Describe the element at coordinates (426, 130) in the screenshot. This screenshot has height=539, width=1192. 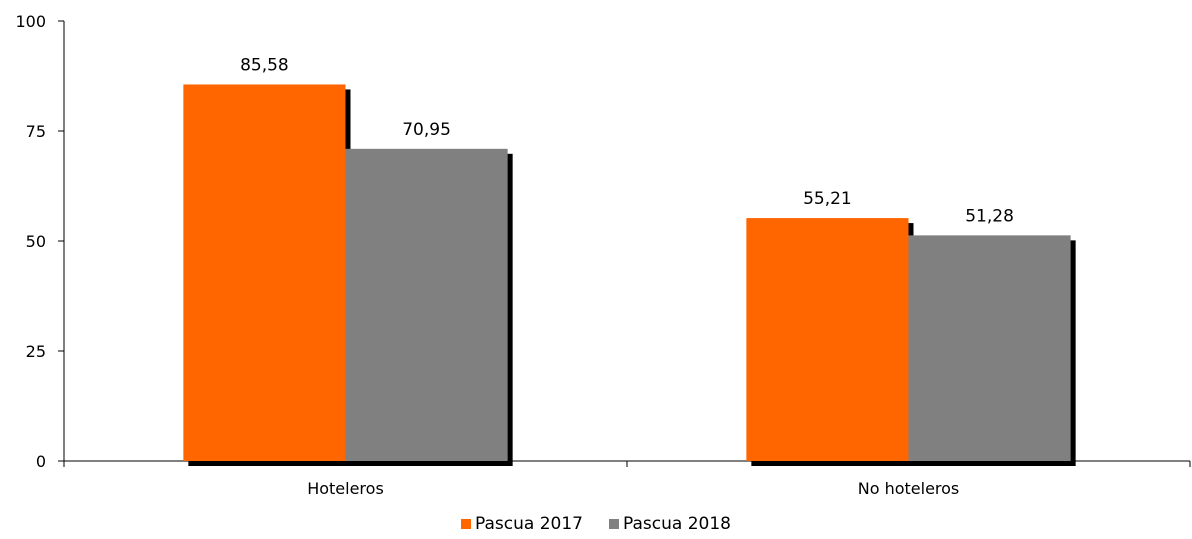
I see `data-label: 70,95` at that location.